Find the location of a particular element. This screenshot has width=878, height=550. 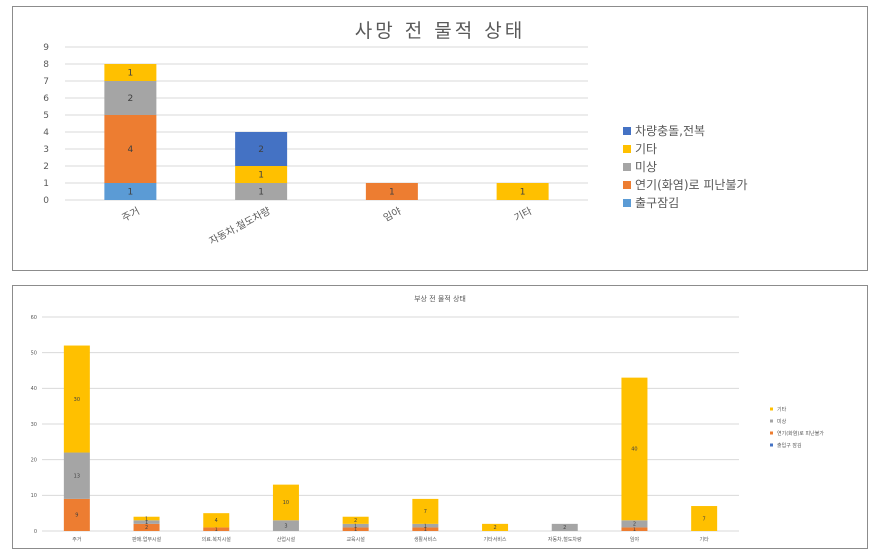

y-tick-label: 10 is located at coordinates (34, 496).